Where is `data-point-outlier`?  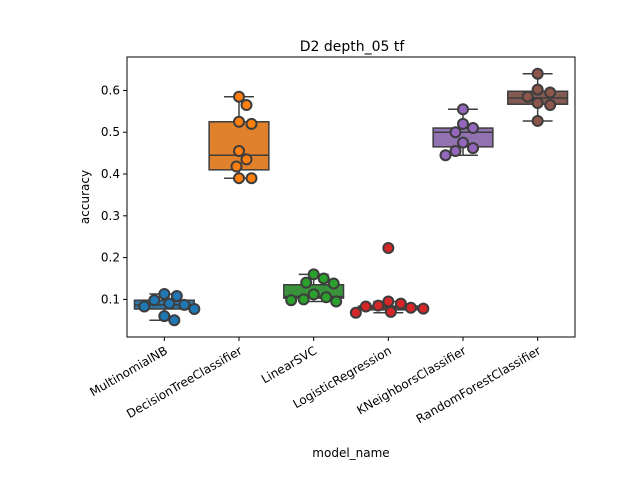
data-point-outlier is located at coordinates (388, 247).